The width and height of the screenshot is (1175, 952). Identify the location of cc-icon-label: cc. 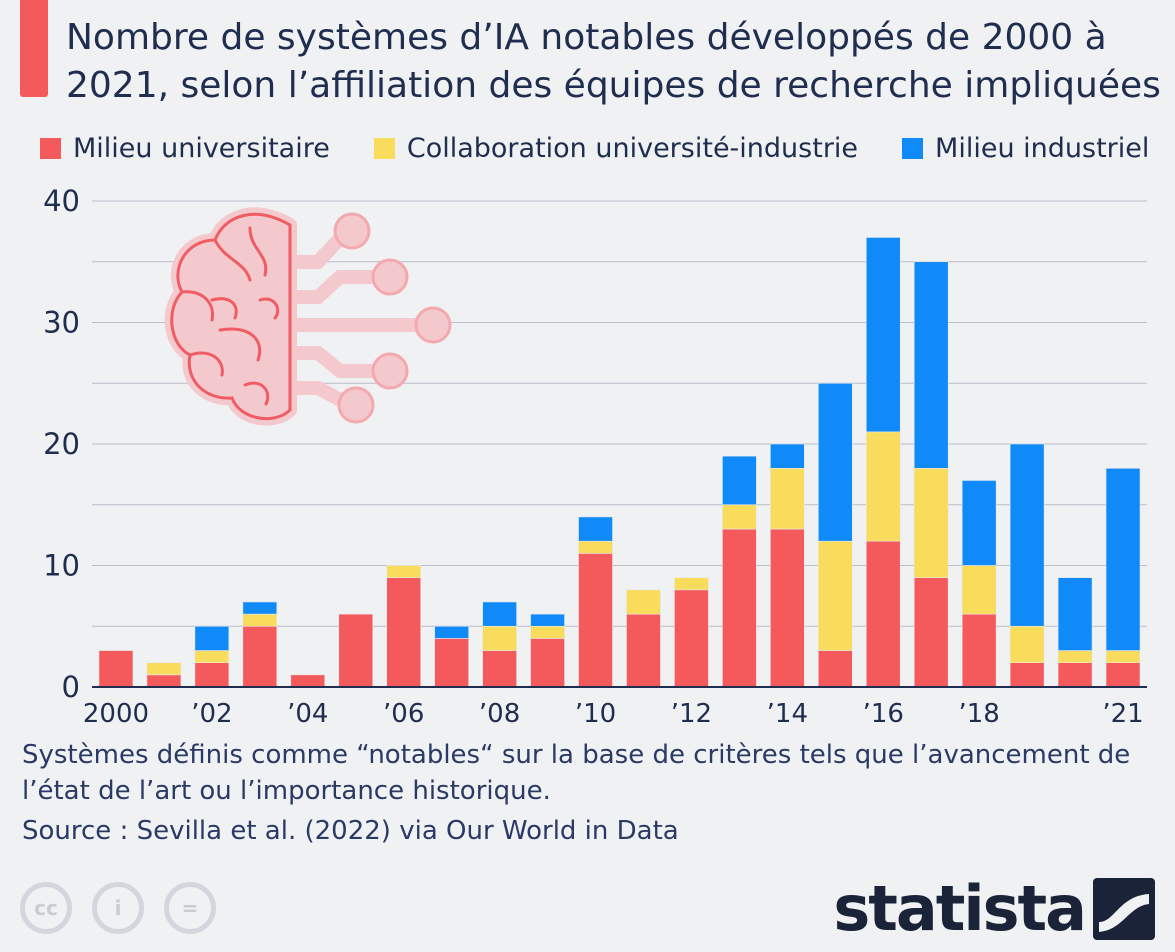
(46, 908).